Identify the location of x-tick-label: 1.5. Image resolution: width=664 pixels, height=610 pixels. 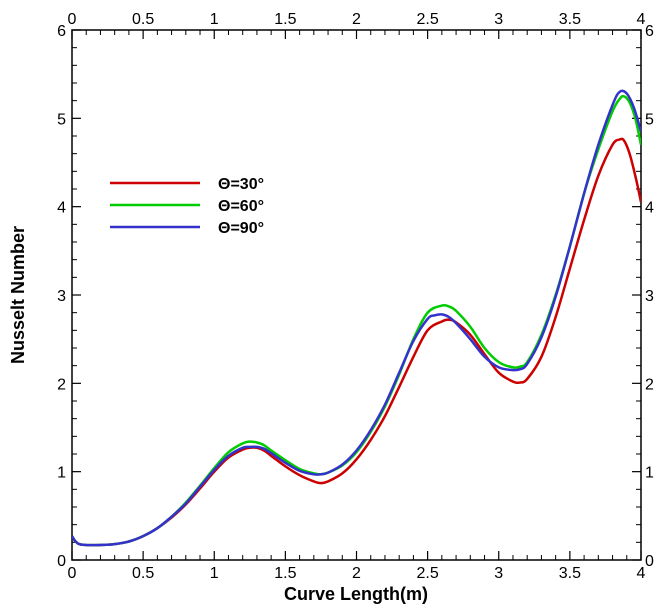
(285, 573).